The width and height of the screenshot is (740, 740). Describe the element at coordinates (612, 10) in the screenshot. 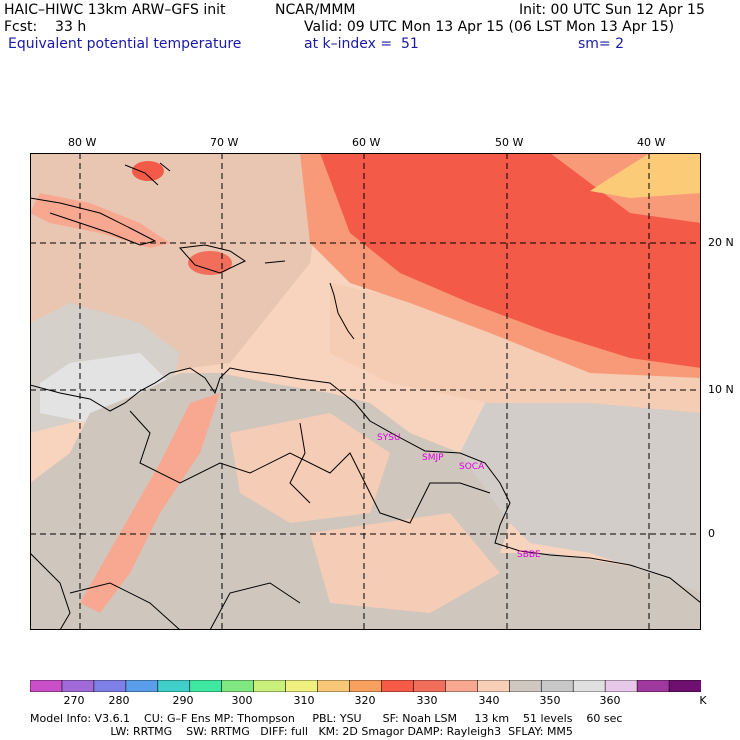

I see `header-init: Init: 00 UTC Sun 12 Apr 15` at that location.